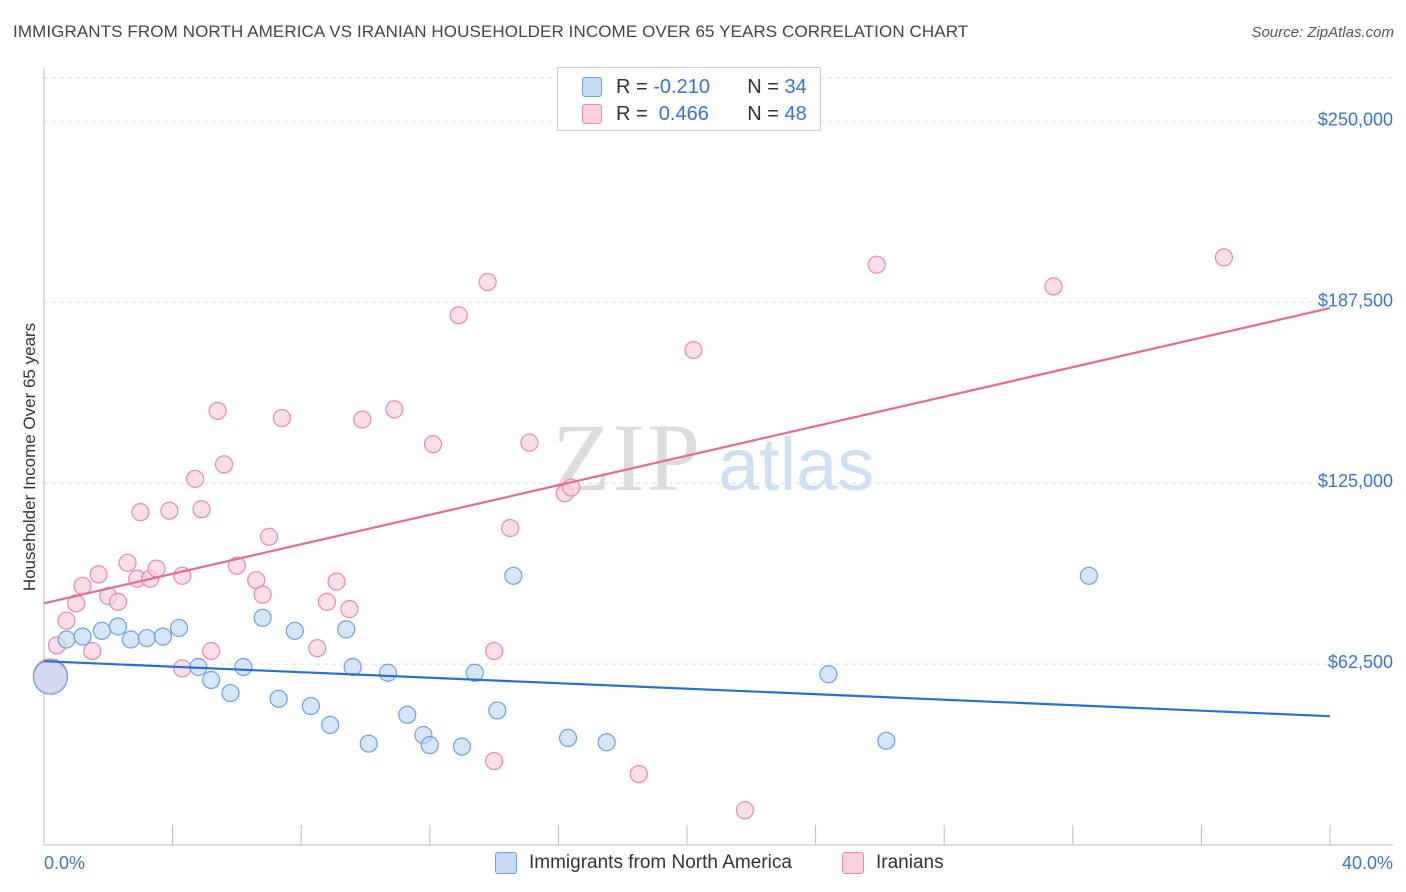 The height and width of the screenshot is (892, 1406). Describe the element at coordinates (681, 86) in the screenshot. I see `legend-r-value: -0.210` at that location.